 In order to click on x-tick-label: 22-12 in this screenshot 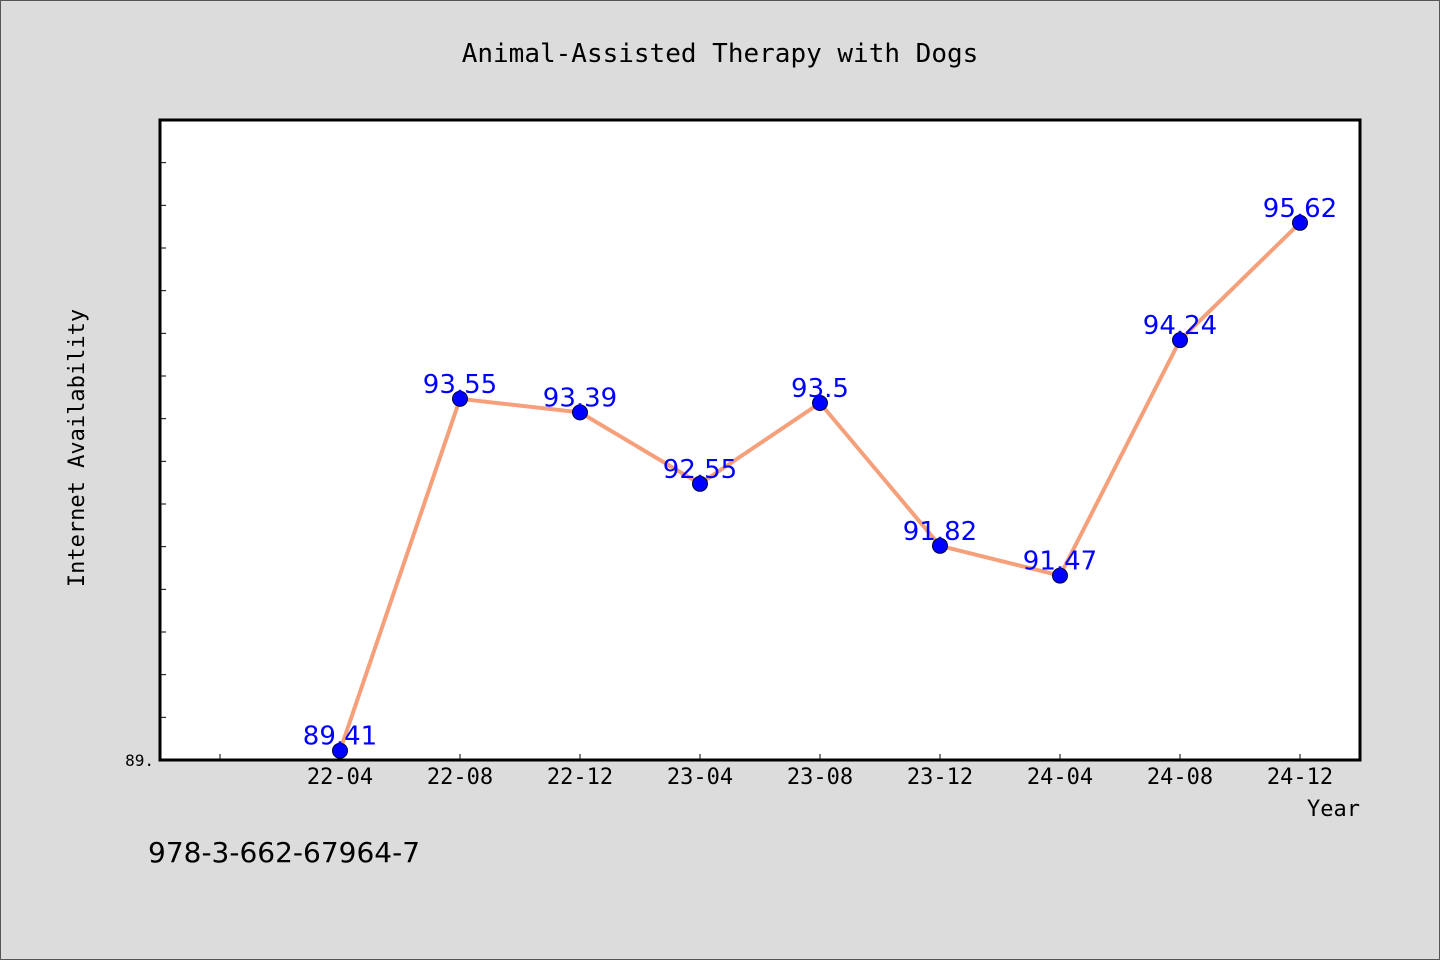, I will do `click(580, 777)`.